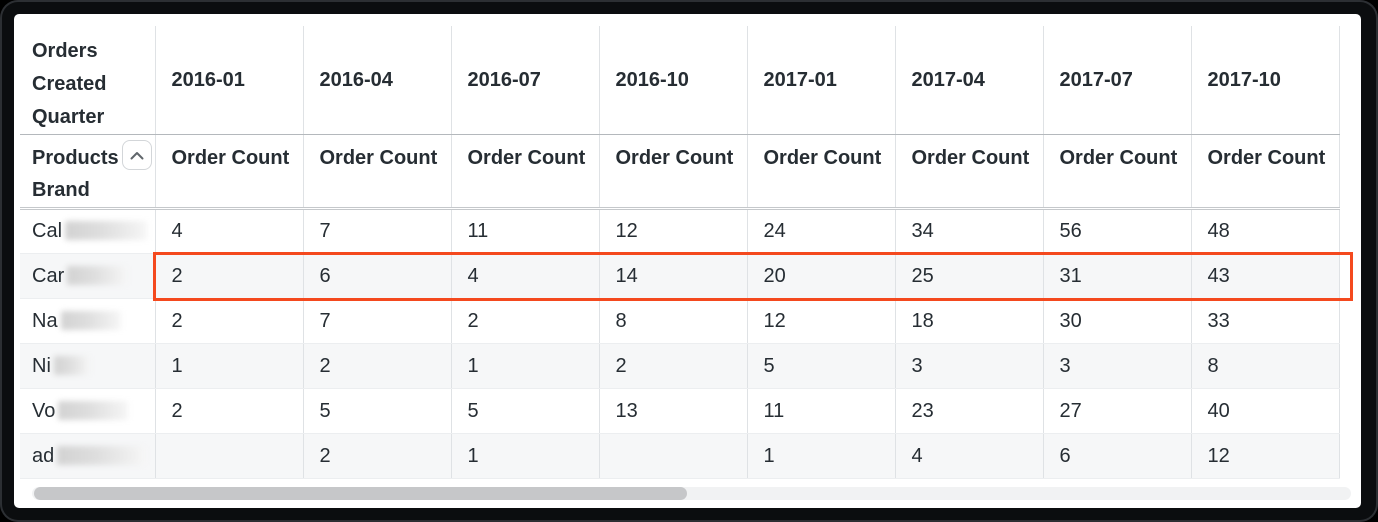 This screenshot has height=522, width=1378. What do you see at coordinates (45, 320) in the screenshot?
I see `brand-label: Na` at bounding box center [45, 320].